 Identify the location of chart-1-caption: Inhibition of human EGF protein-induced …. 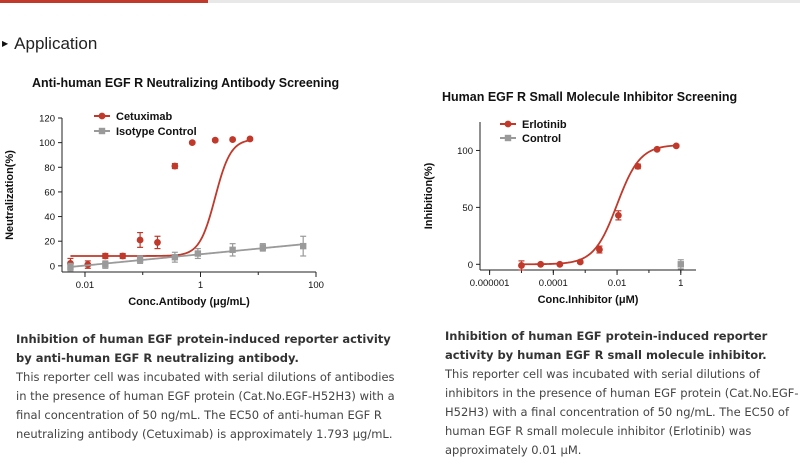
(211, 387).